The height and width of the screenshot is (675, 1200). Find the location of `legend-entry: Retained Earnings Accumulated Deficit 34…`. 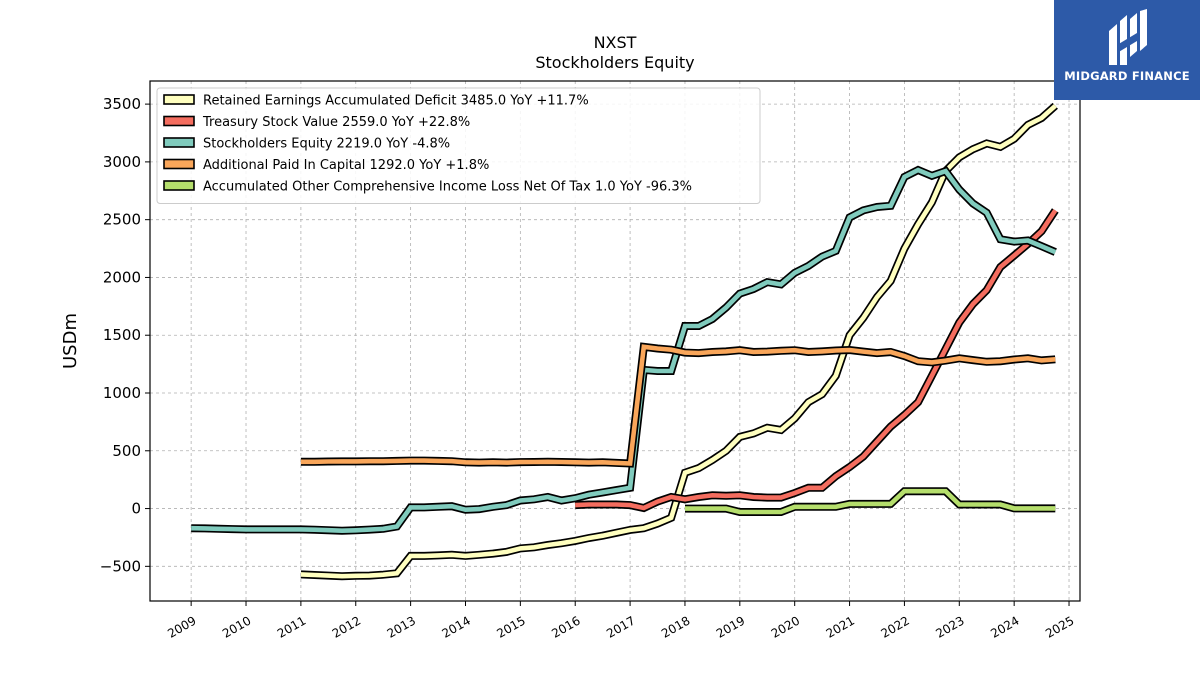

legend-entry: Retained Earnings Accumulated Deficit 34… is located at coordinates (396, 101).